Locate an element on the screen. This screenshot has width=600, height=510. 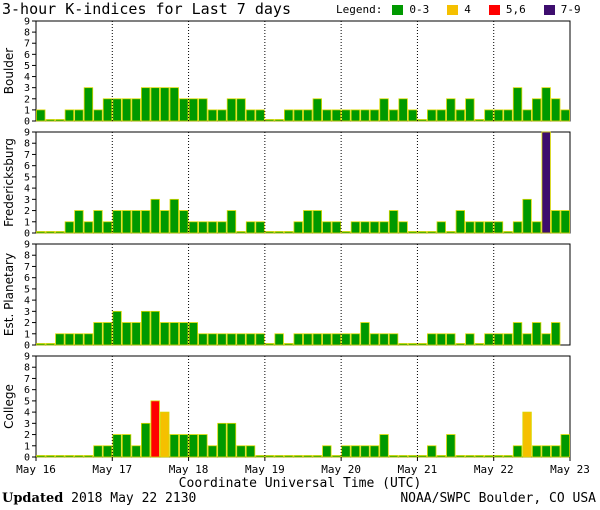
y-tick-label: 3 is located at coordinates (27, 200).